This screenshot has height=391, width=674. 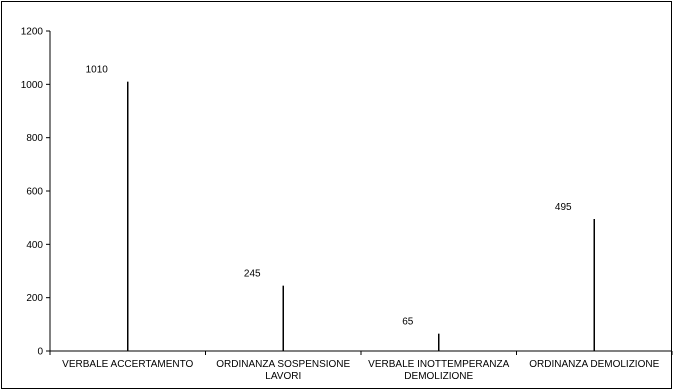 I want to click on x-tick-label: DEMOLIZIONE, so click(x=438, y=376).